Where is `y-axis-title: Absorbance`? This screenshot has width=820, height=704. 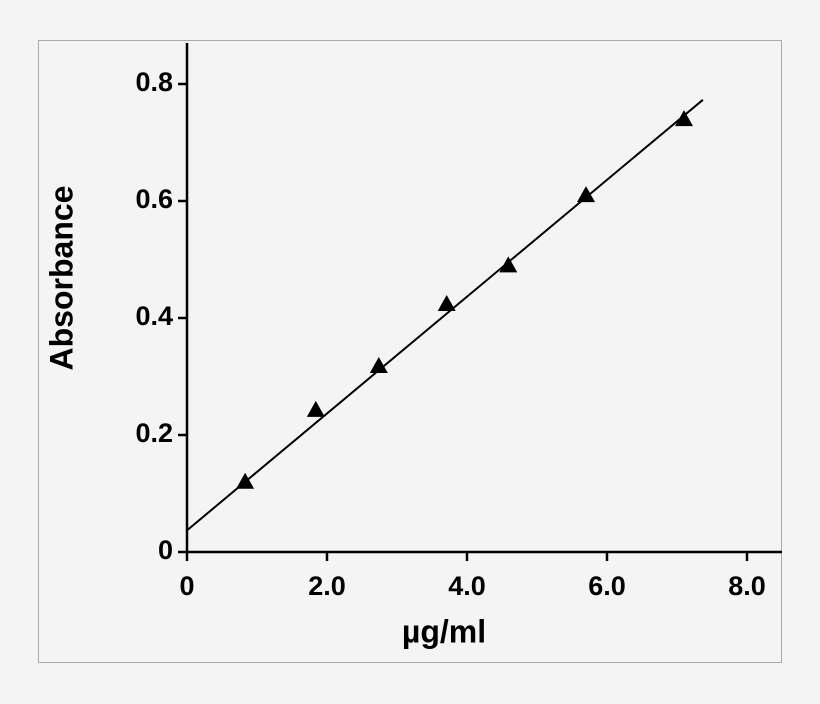
y-axis-title: Absorbance is located at coordinates (61, 278).